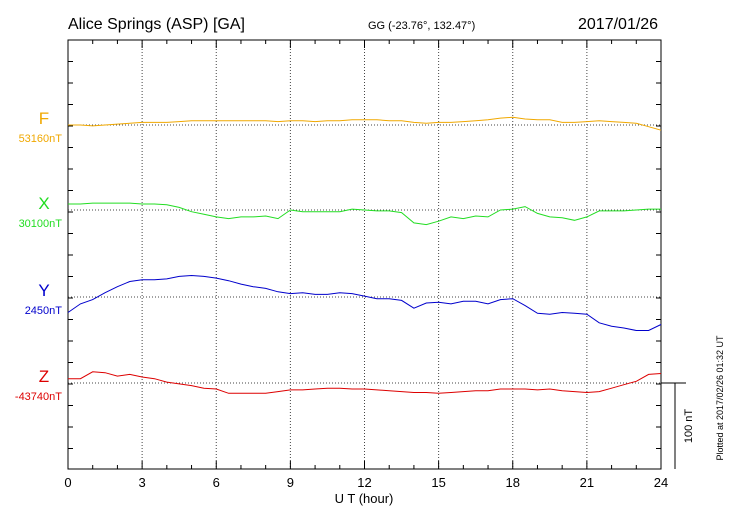 The width and height of the screenshot is (730, 520). I want to click on series-line-x, so click(364, 214).